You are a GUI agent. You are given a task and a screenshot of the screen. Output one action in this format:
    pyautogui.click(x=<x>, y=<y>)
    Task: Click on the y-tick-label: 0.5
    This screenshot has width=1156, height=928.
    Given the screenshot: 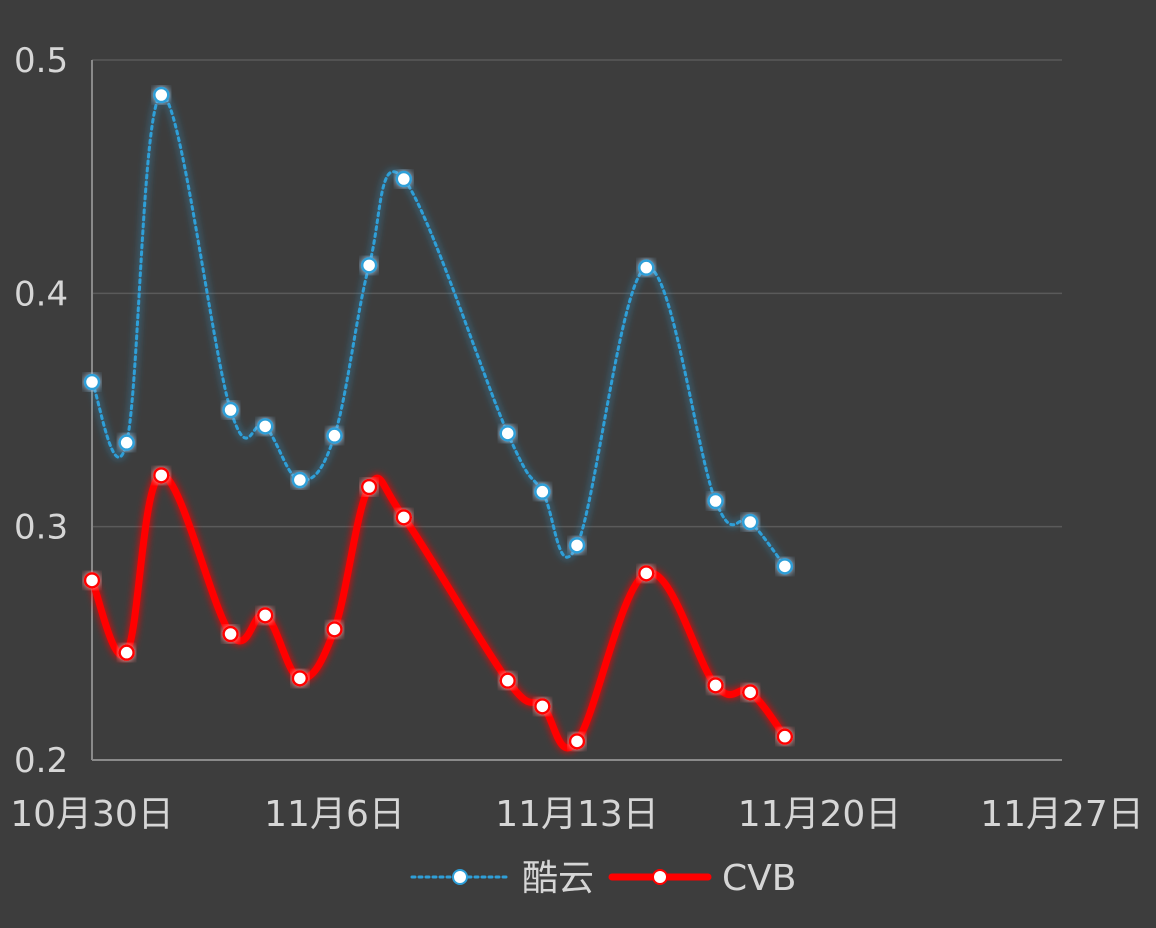 What is the action you would take?
    pyautogui.click(x=41, y=61)
    